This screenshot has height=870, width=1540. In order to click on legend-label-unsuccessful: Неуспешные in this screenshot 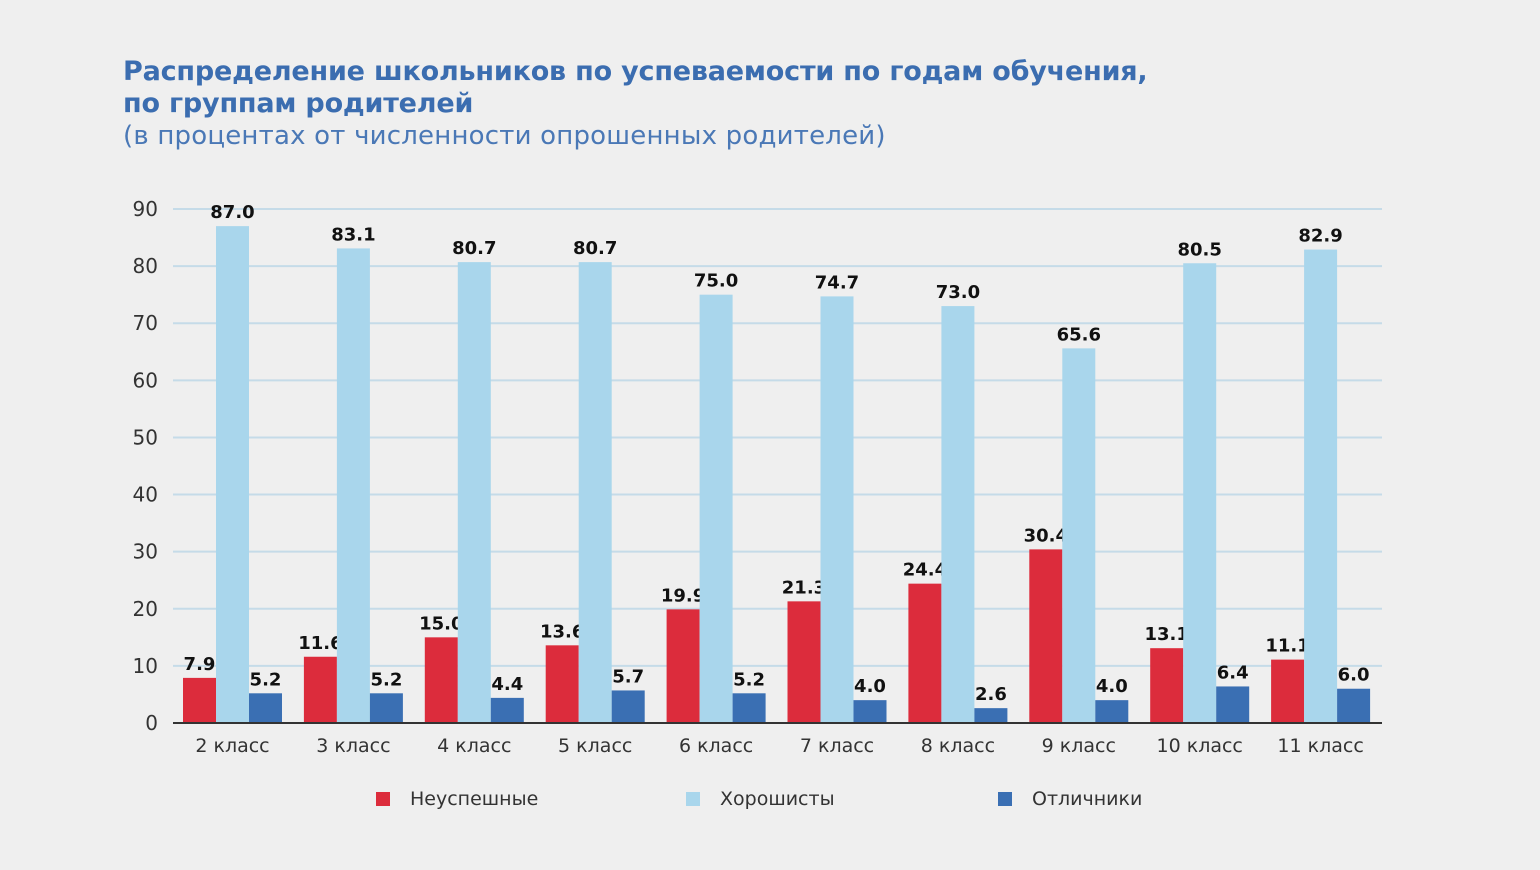, I will do `click(474, 799)`.